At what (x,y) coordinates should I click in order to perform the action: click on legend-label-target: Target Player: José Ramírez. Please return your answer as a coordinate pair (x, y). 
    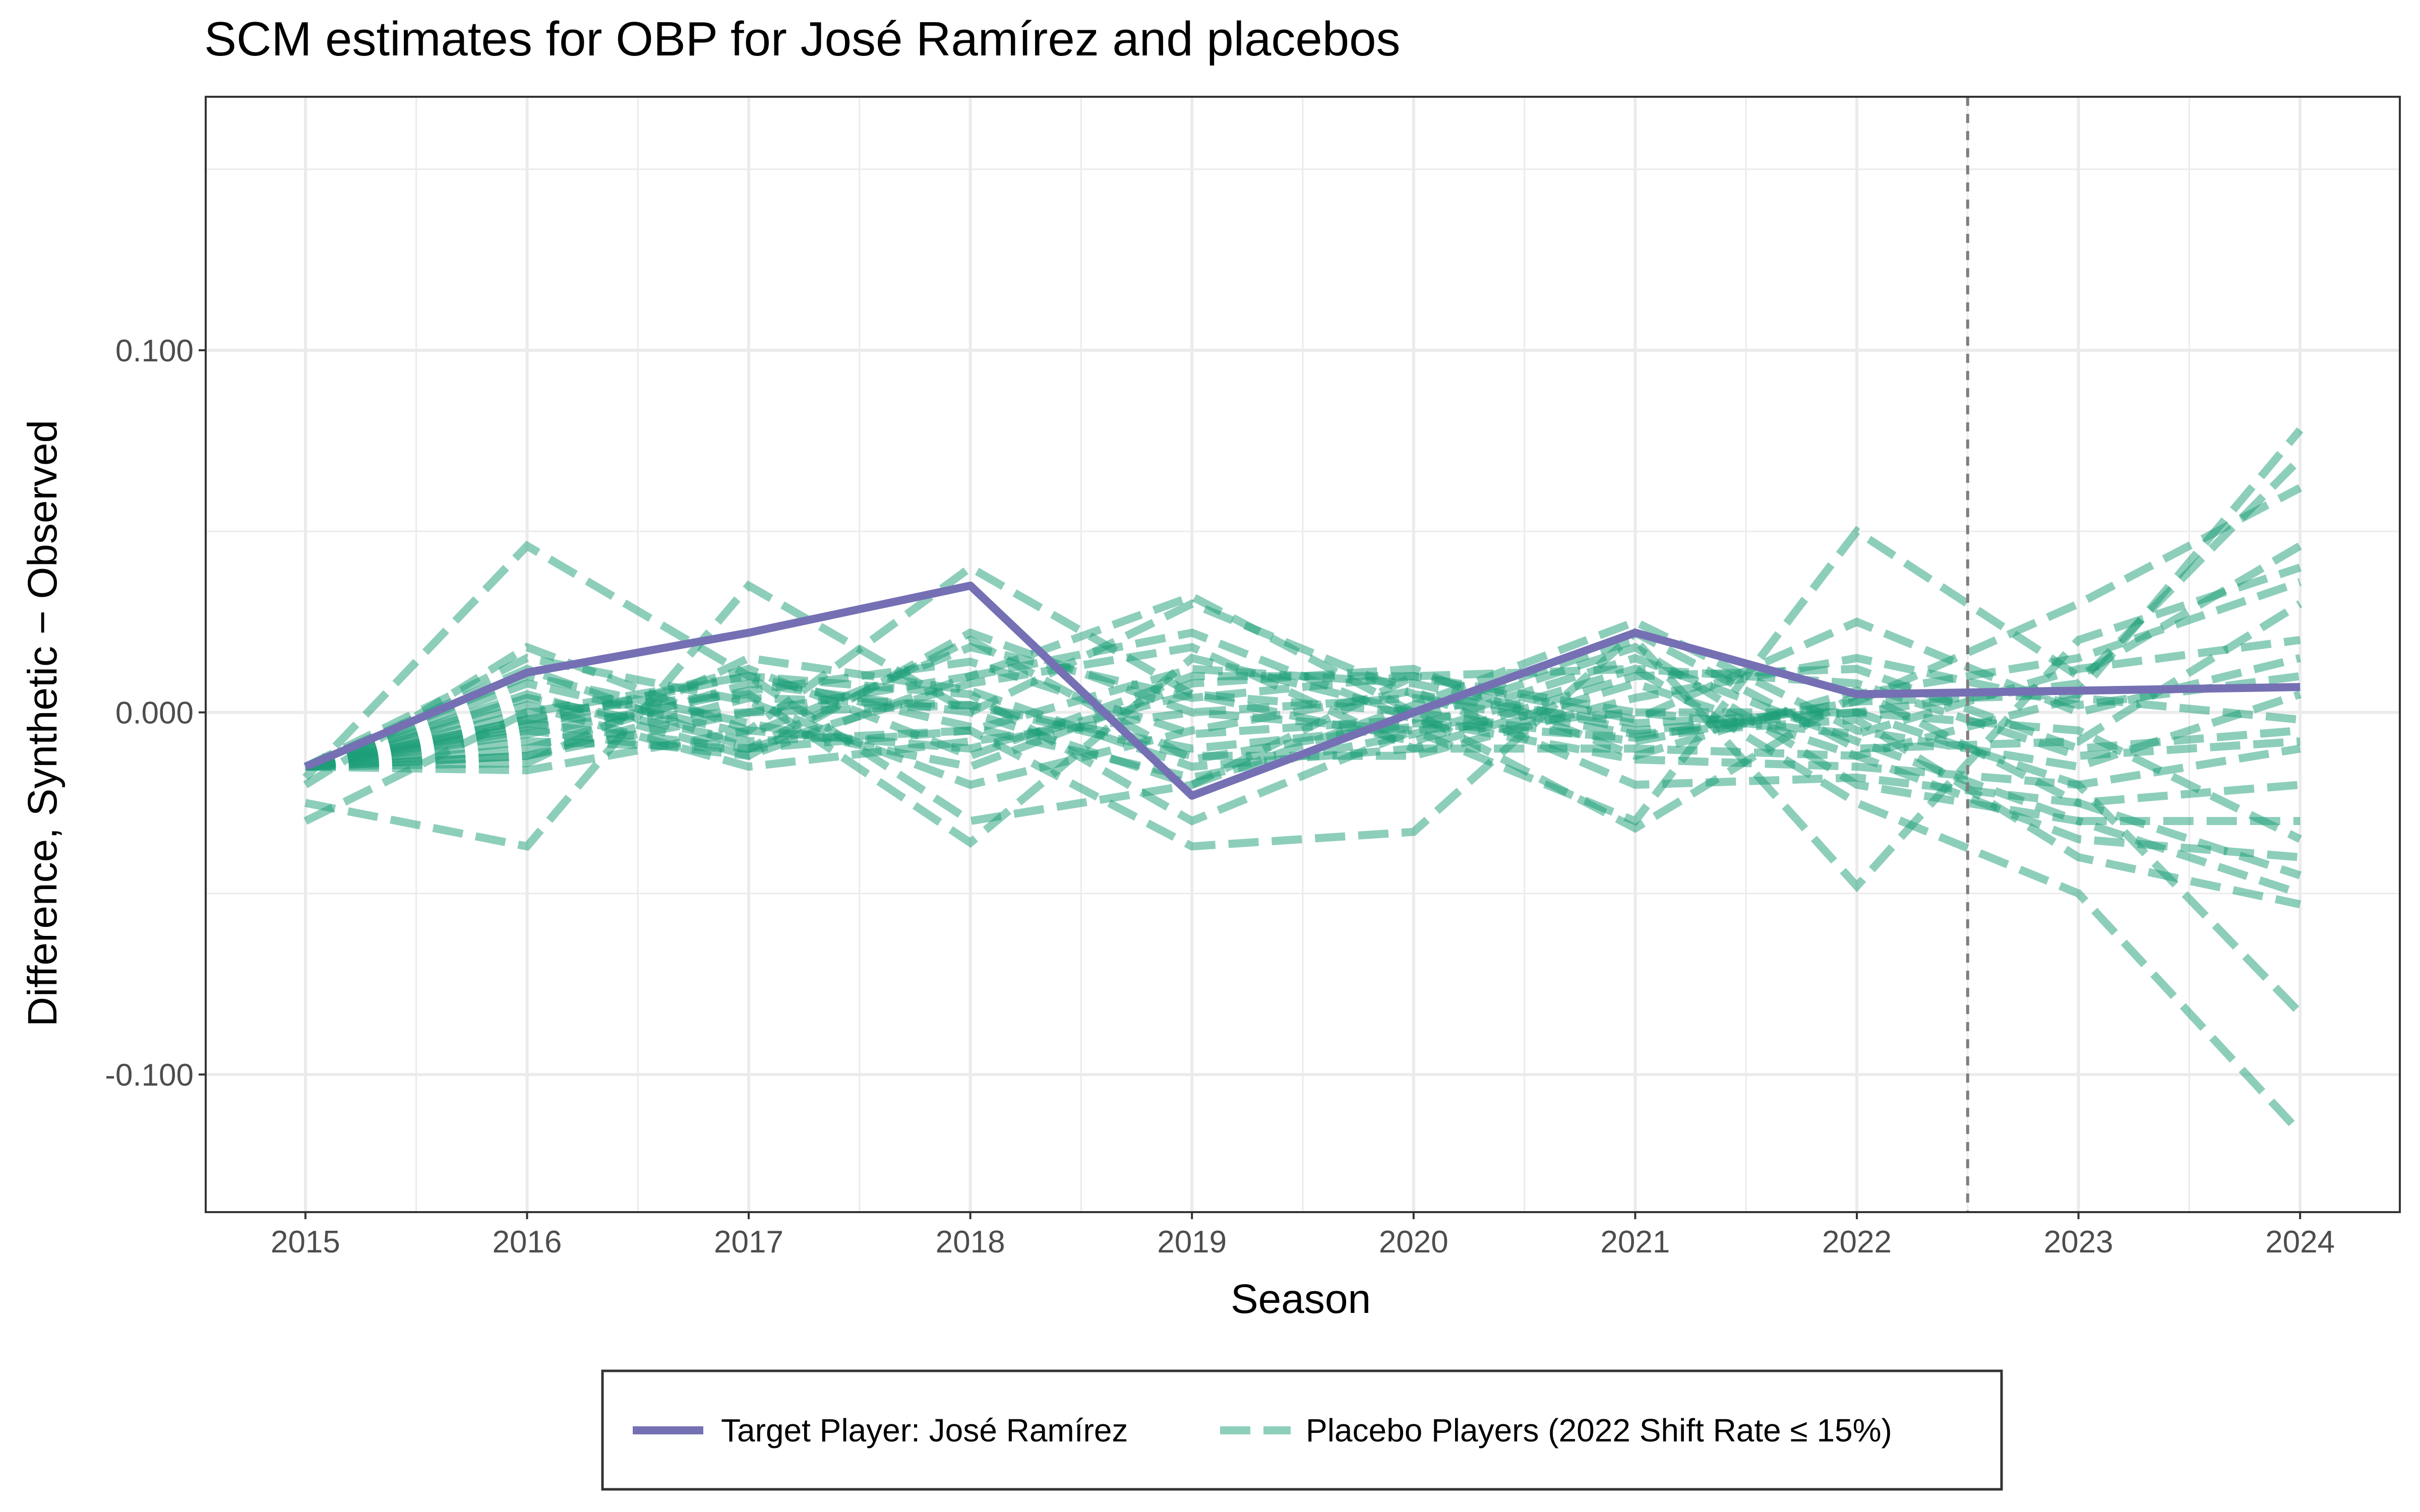
    Looking at the image, I should click on (924, 1430).